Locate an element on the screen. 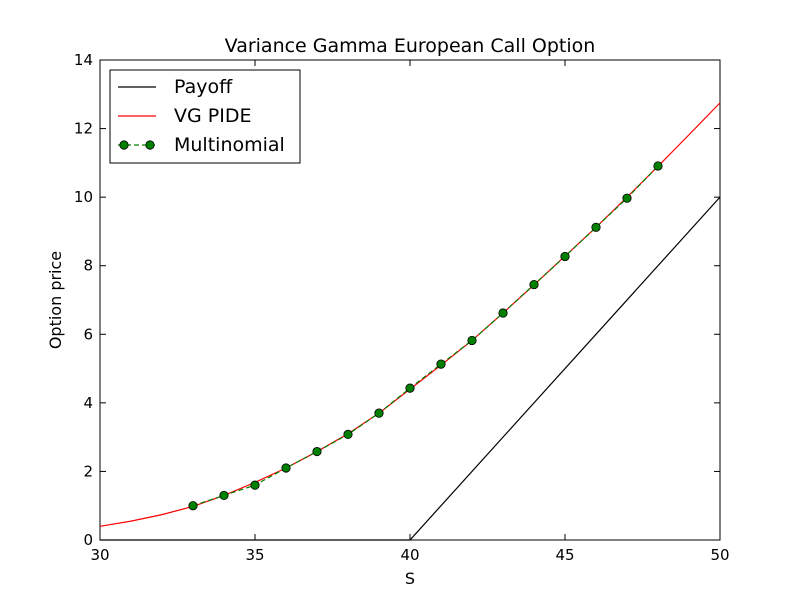  x-tick-label: 35 is located at coordinates (254, 555).